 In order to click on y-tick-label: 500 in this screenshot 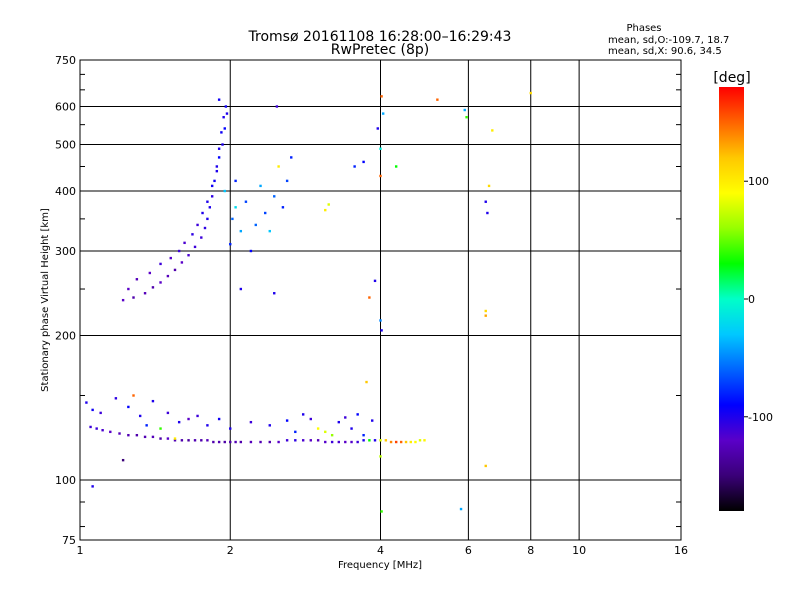, I will do `click(65, 145)`.